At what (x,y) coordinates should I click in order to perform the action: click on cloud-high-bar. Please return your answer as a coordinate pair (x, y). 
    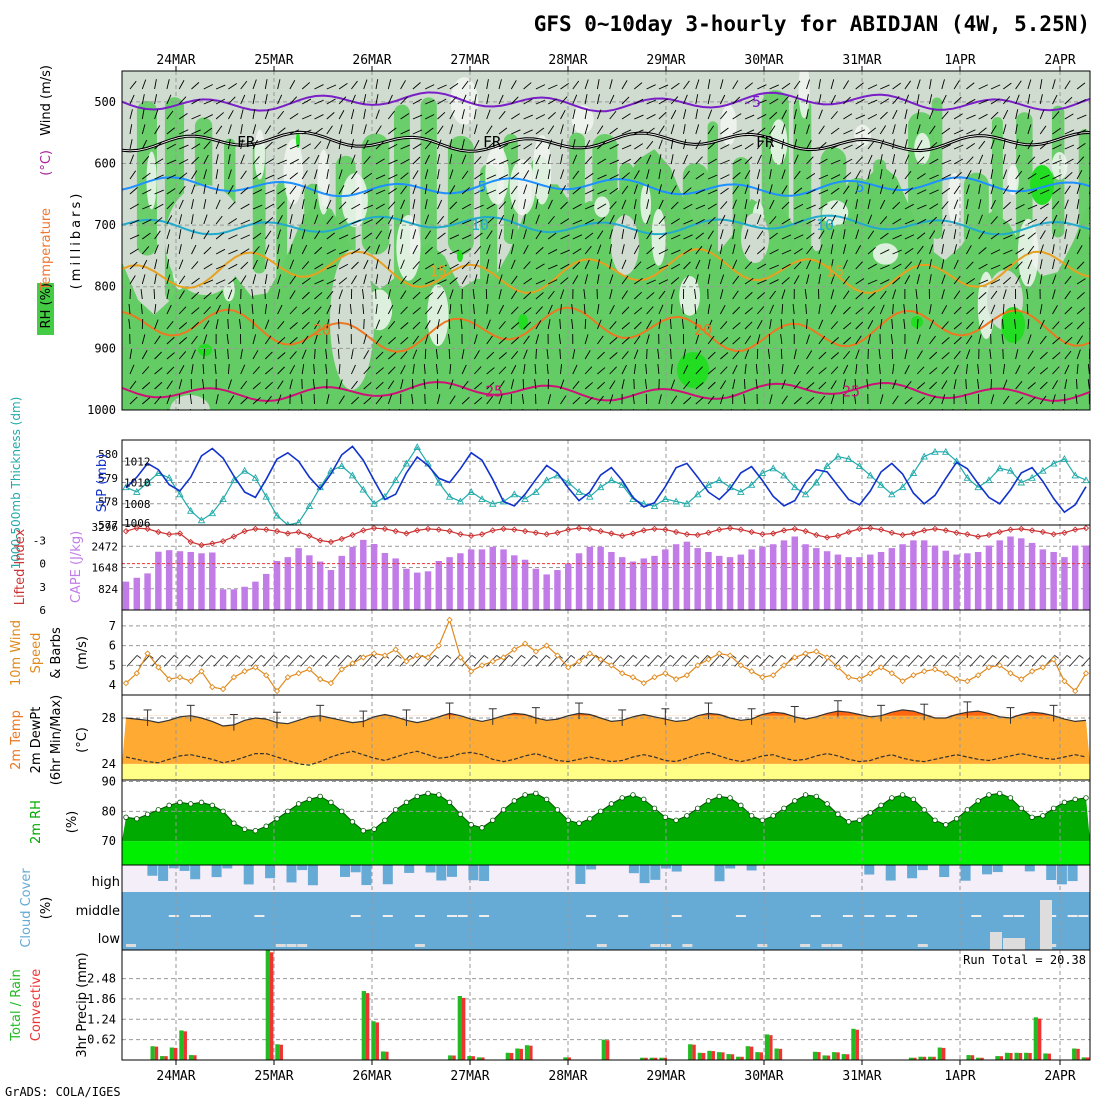
    Looking at the image, I should click on (1029, 868).